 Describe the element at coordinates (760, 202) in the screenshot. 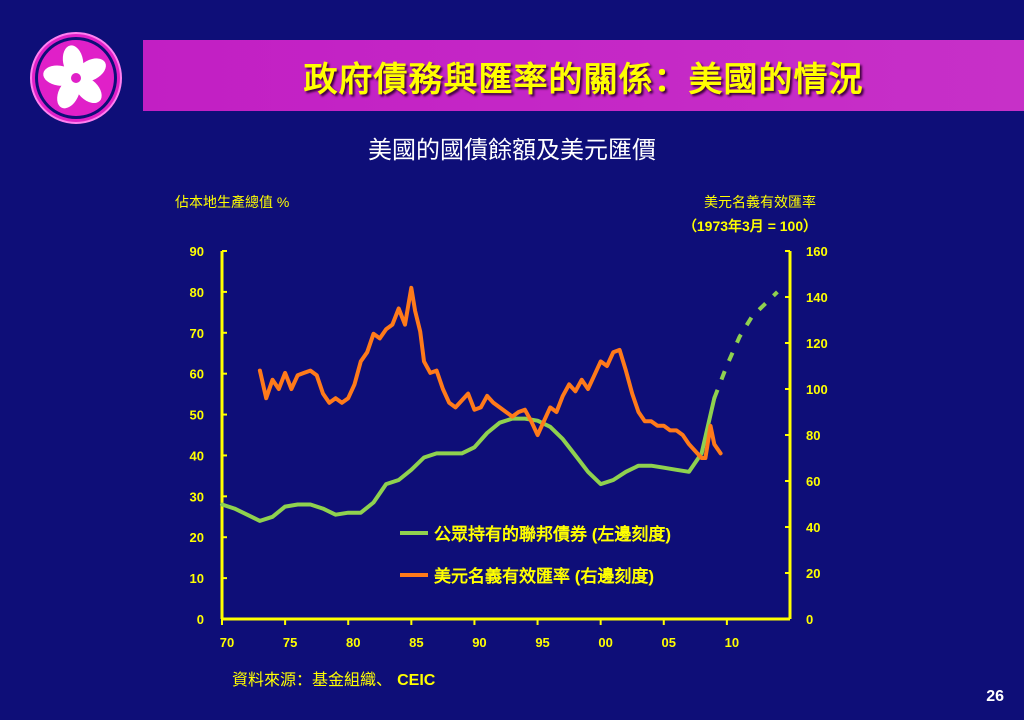

I see `right-axis-title-line1: 美元名義有效匯率` at that location.